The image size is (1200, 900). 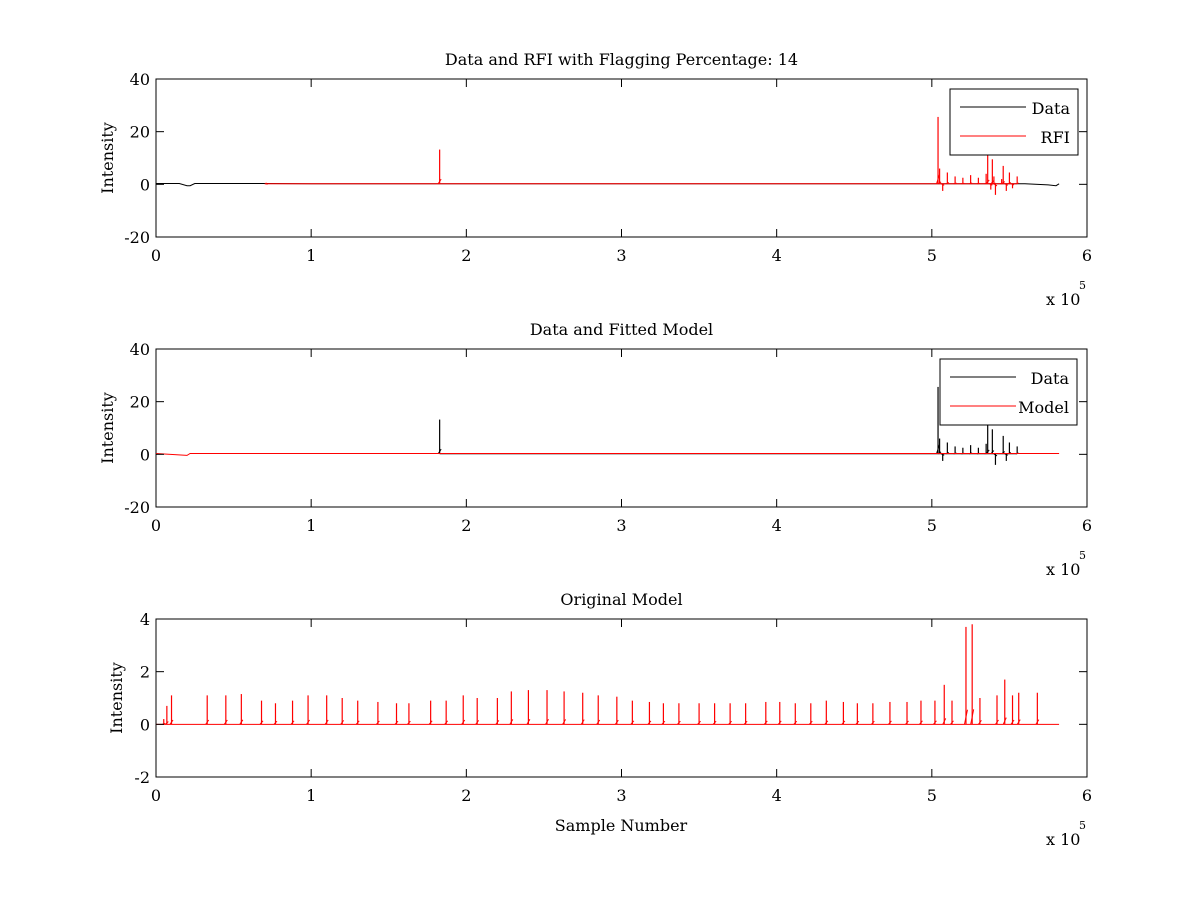 I want to click on legend: Data Model, so click(x=1008, y=392).